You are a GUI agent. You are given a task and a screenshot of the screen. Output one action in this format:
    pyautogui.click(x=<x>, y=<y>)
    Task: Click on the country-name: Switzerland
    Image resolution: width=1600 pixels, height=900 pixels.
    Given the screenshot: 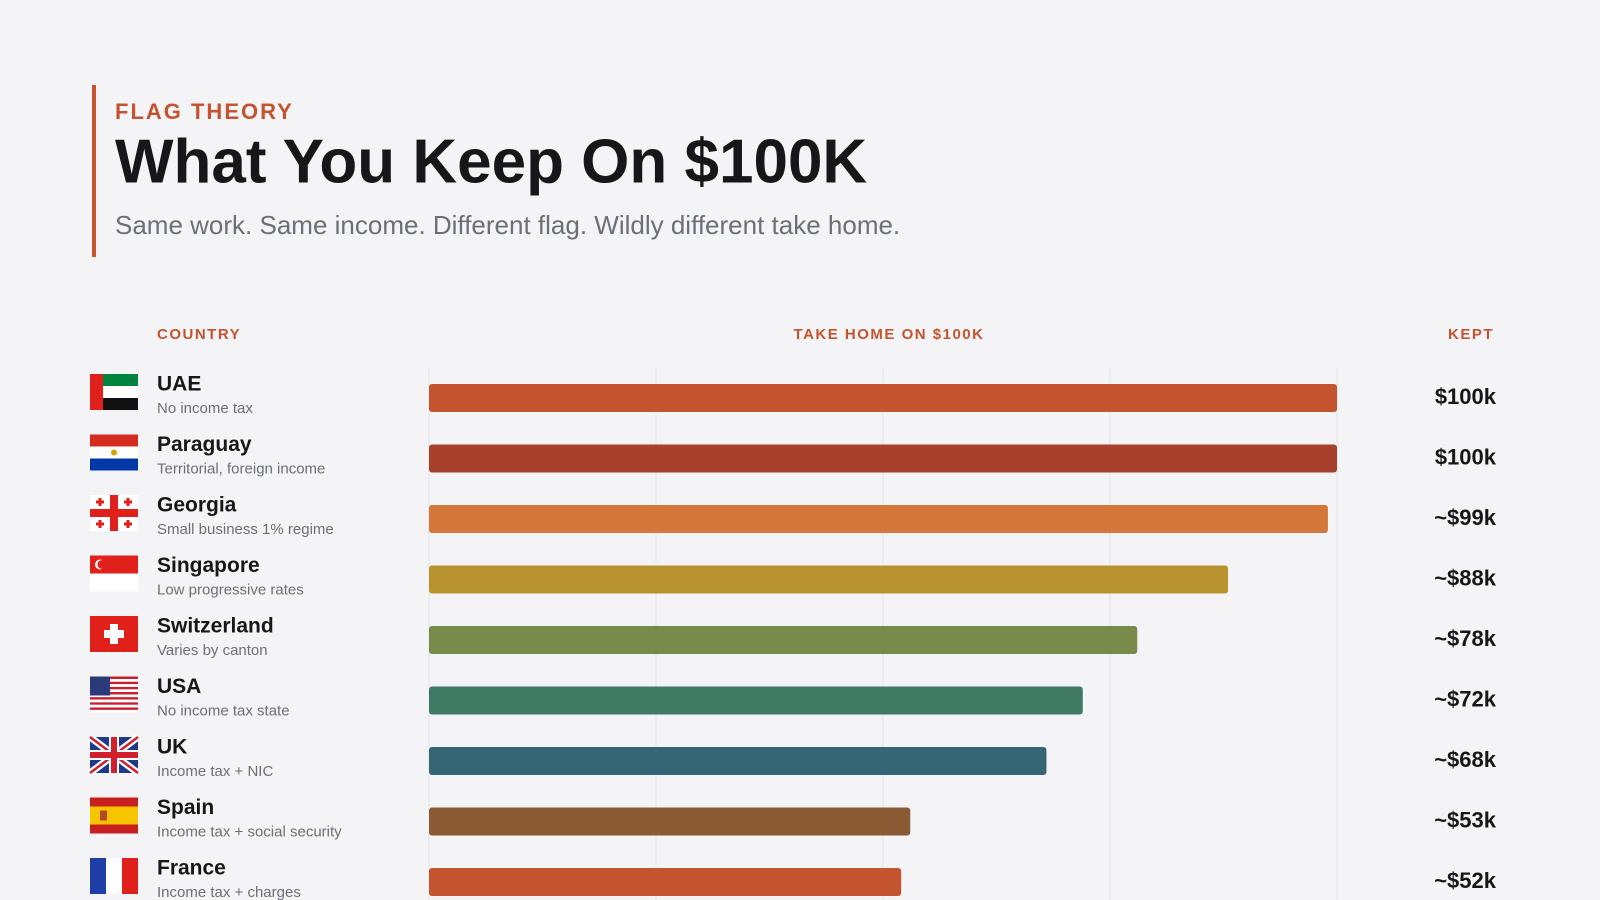 What is the action you would take?
    pyautogui.click(x=215, y=626)
    